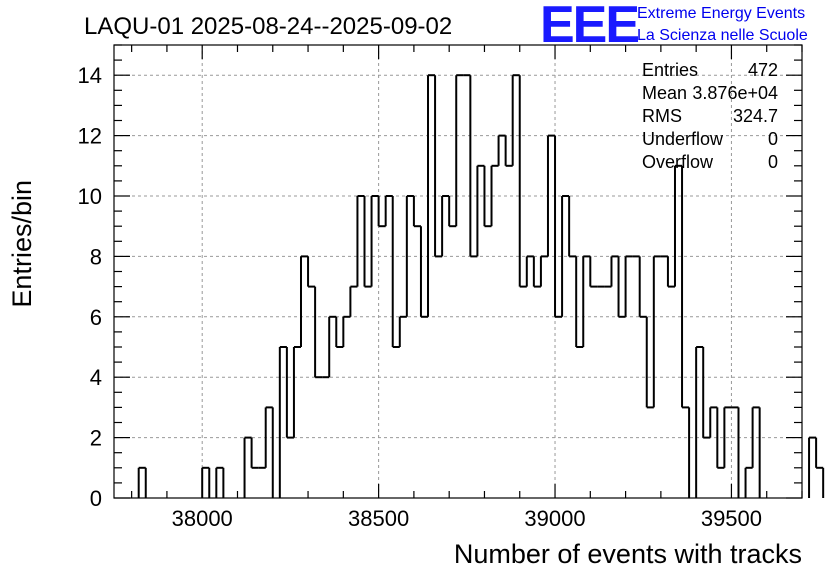  What do you see at coordinates (90, 75) in the screenshot?
I see `y-tick-label: 14` at bounding box center [90, 75].